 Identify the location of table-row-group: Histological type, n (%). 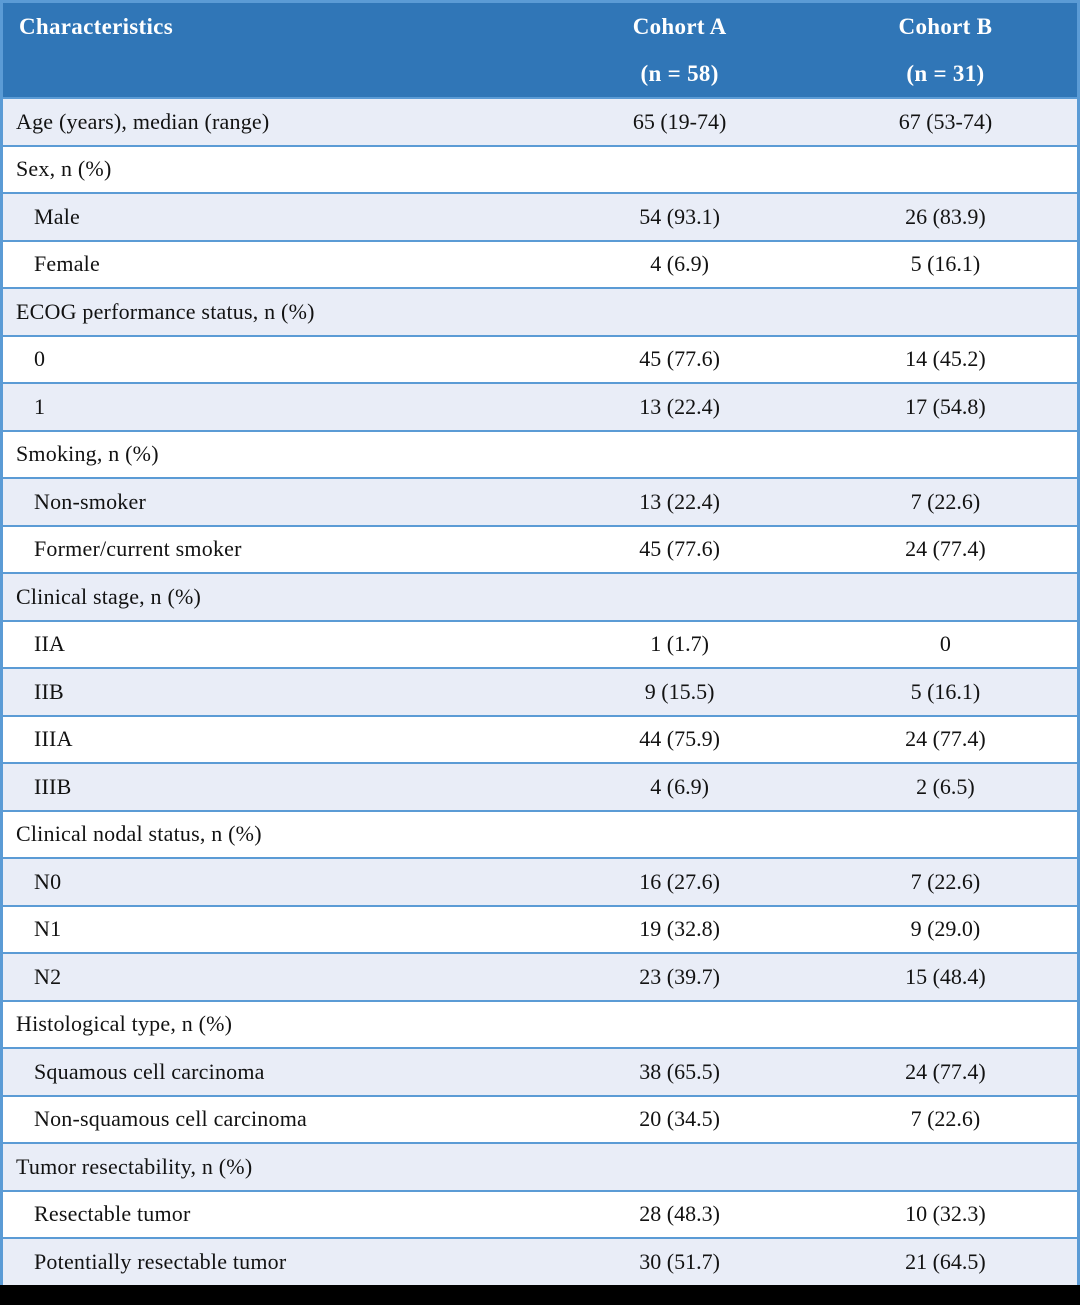
(540, 1023).